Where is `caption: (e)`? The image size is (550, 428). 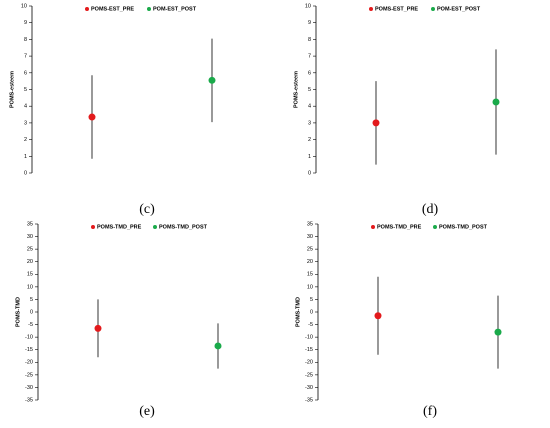
caption: (e) is located at coordinates (147, 411).